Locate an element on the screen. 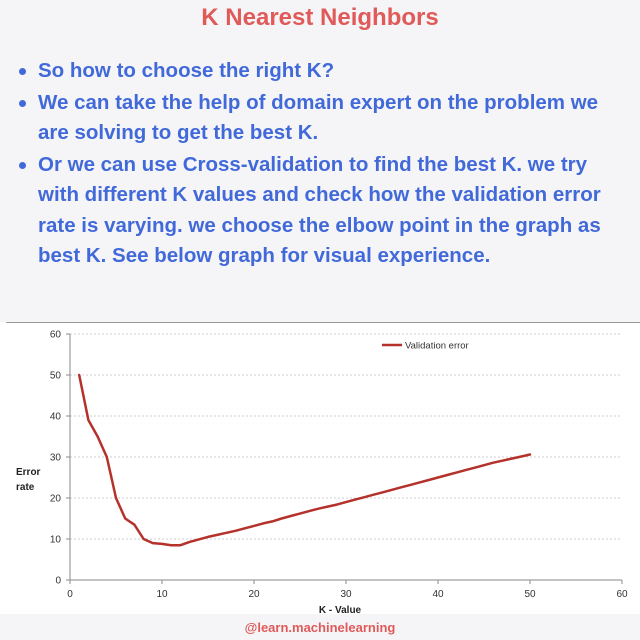 This screenshot has height=640, width=640. bullet-item: So how to choose the right K? is located at coordinates (323, 71).